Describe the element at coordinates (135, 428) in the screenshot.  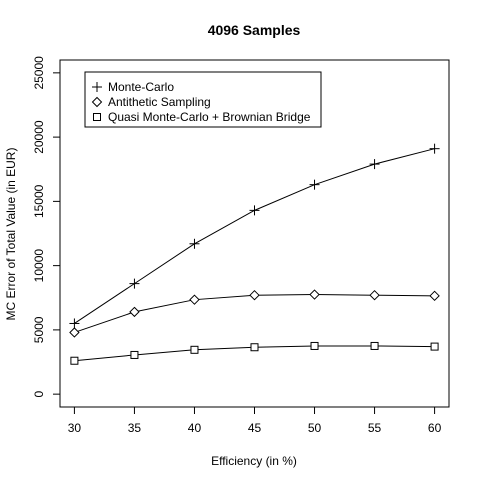
I see `x-tick-label: 35` at that location.